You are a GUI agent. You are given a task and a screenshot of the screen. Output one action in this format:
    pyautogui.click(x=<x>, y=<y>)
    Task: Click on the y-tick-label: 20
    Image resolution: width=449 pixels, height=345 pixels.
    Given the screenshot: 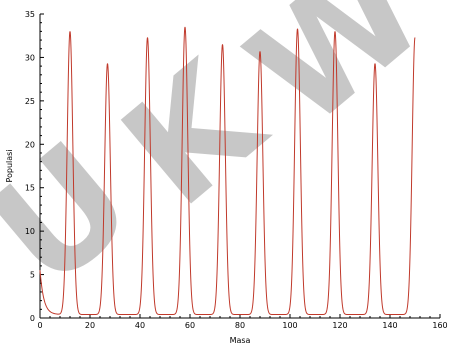 What is the action you would take?
    pyautogui.click(x=30, y=144)
    